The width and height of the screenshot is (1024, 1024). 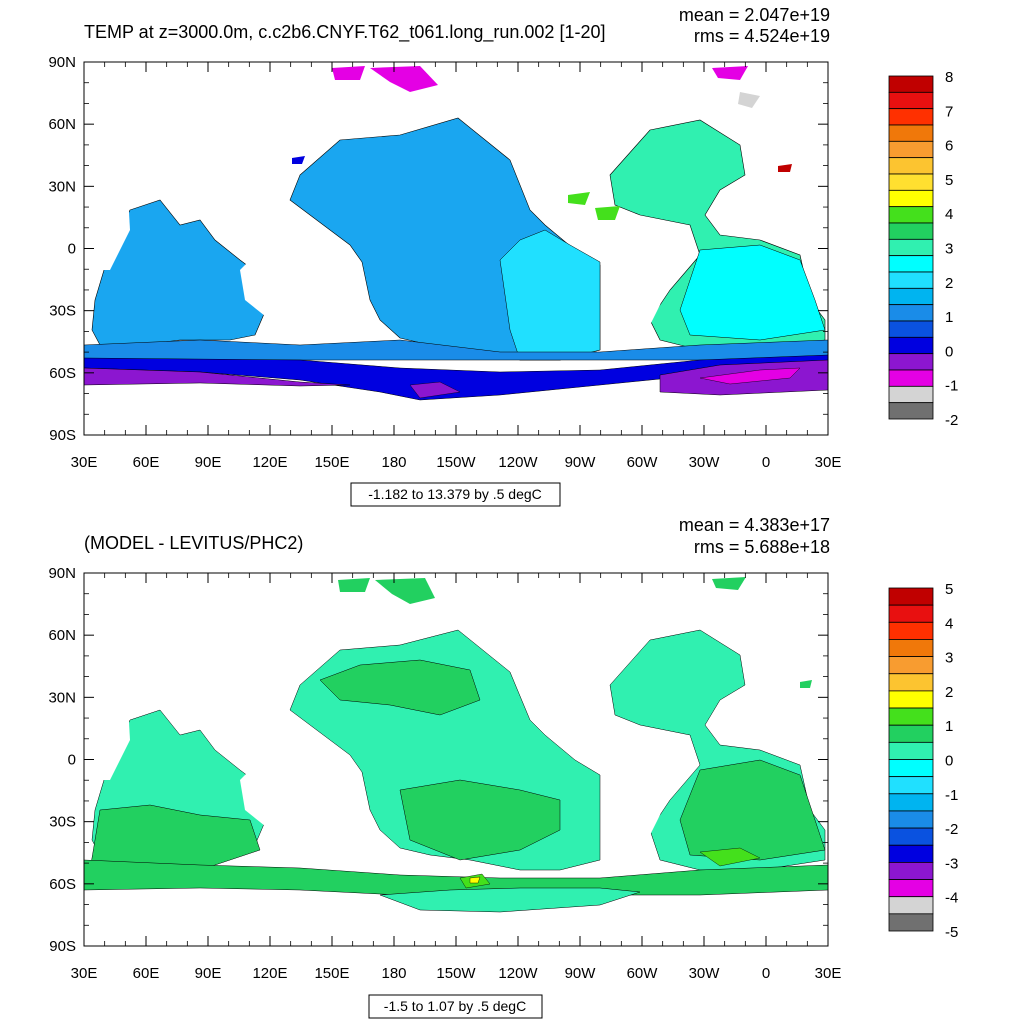 I want to click on panel1-mean: mean = 2.047e+19, so click(x=754, y=15).